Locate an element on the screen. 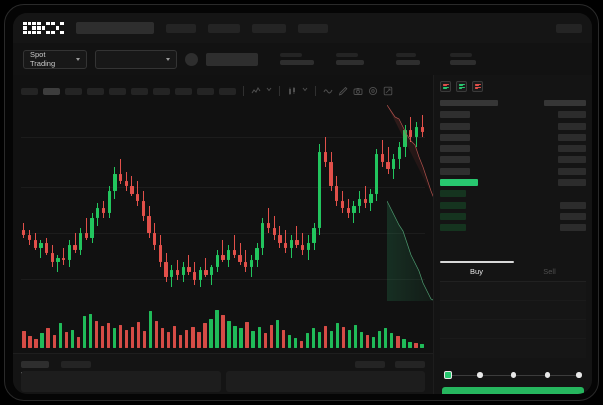 This screenshot has height=405, width=603. market-mode-dropdown: Spot Trading is located at coordinates (55, 59).